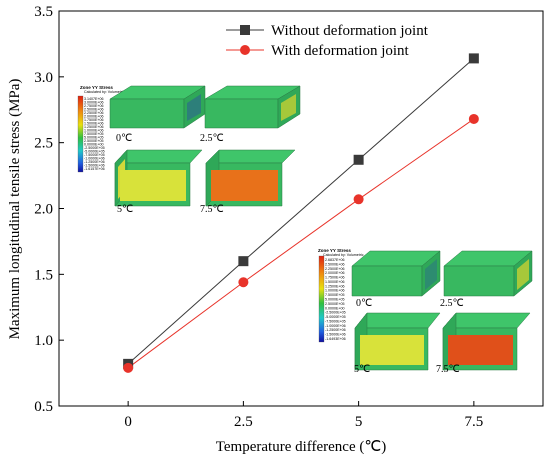 The image size is (550, 463). I want to click on legend-label: Without deformation joint, so click(350, 31).